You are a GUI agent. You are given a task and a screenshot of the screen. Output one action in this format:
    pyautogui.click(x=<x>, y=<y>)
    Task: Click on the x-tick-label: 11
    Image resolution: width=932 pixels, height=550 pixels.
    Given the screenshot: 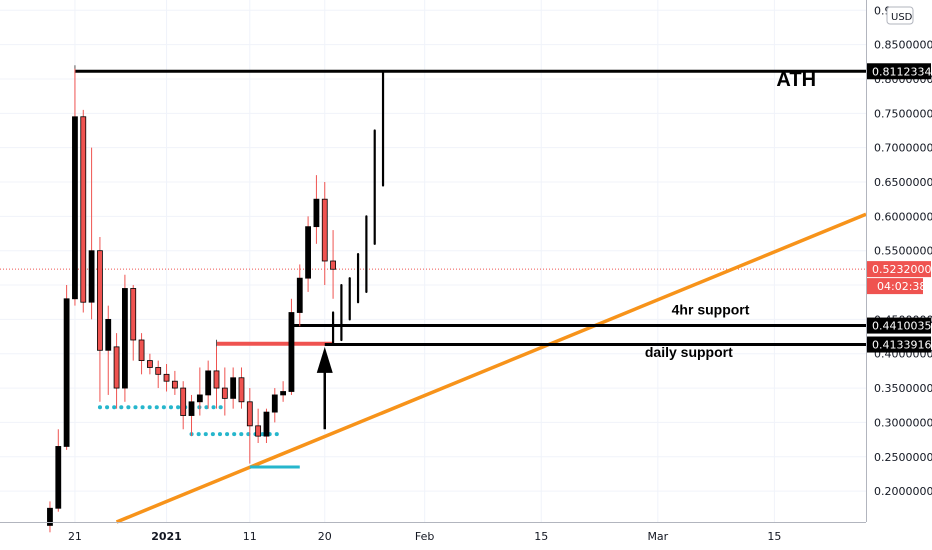 What is the action you would take?
    pyautogui.click(x=250, y=536)
    